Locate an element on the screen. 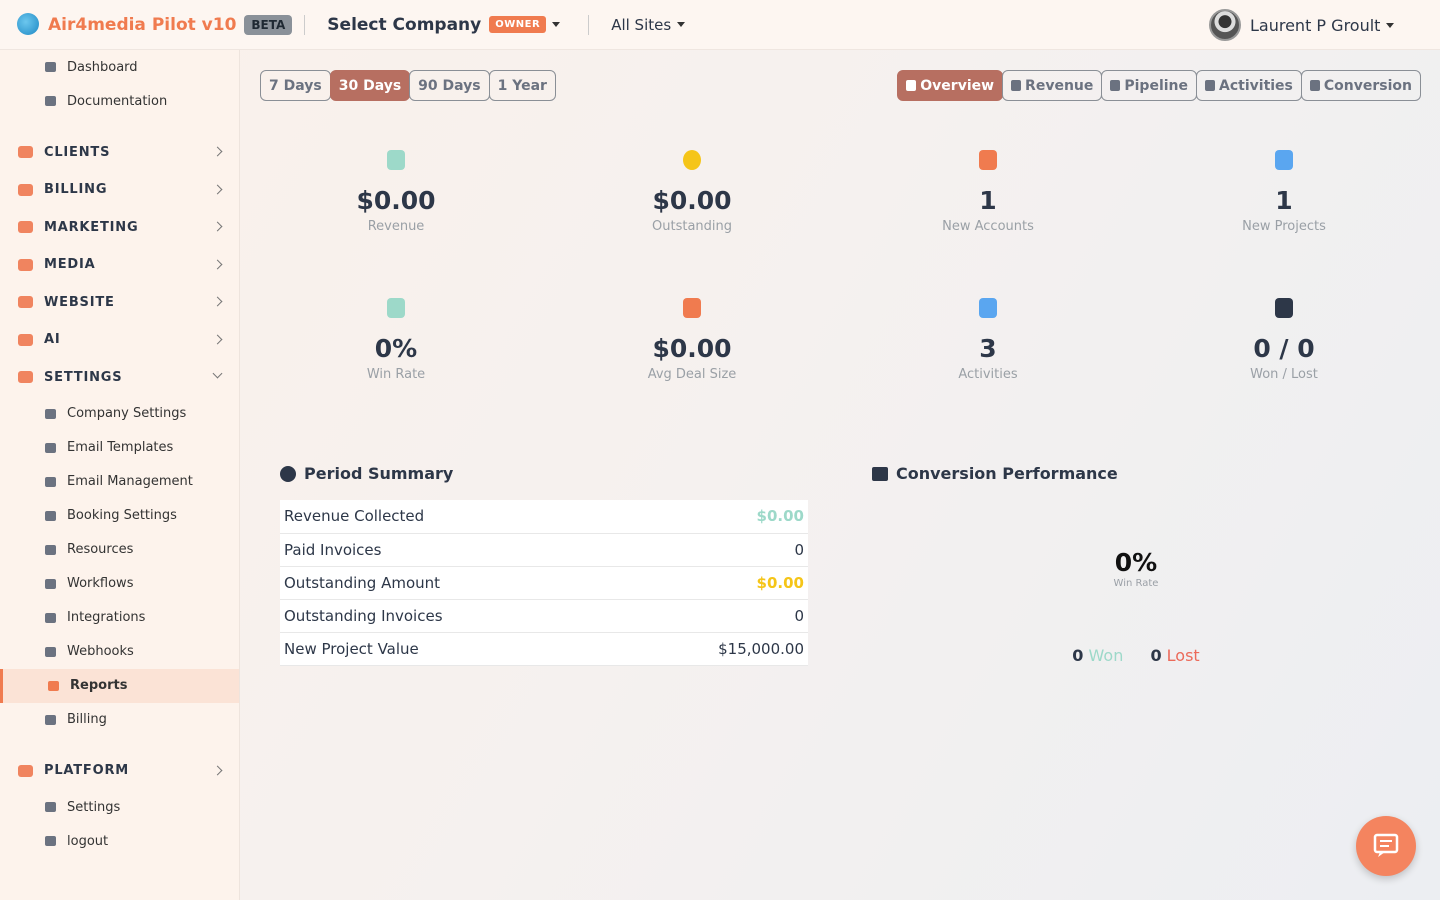 This screenshot has height=900, width=1440. summary-row: New Project Value $15,000.00 is located at coordinates (544, 649).